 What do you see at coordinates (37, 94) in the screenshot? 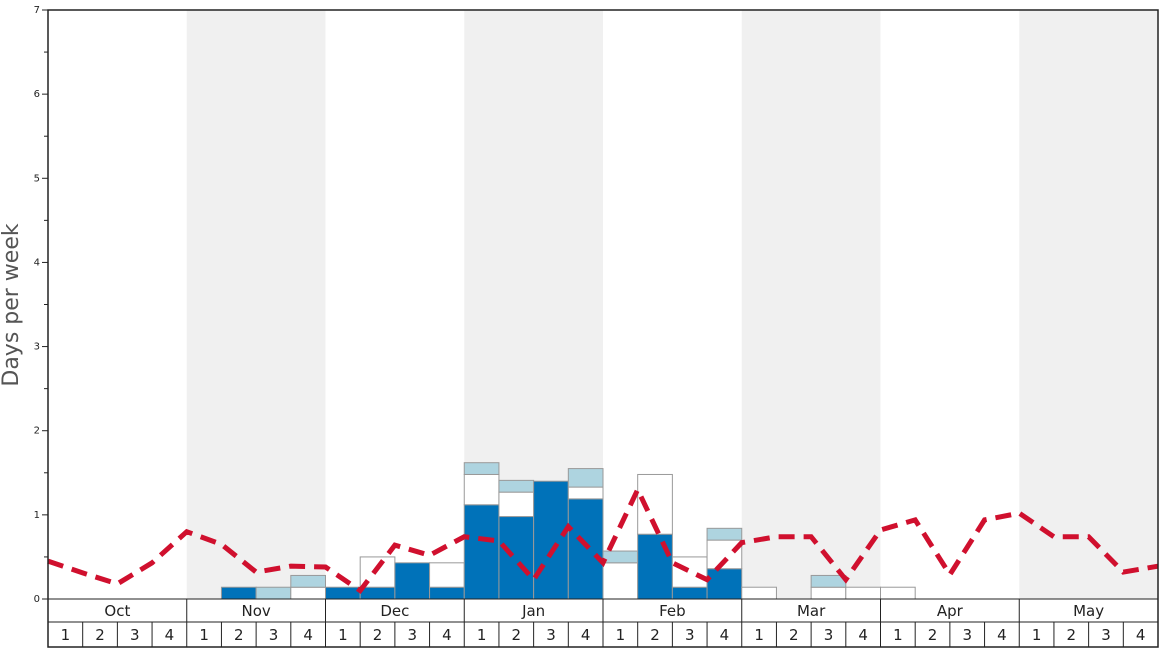
I see `y-tick-label: 6` at bounding box center [37, 94].